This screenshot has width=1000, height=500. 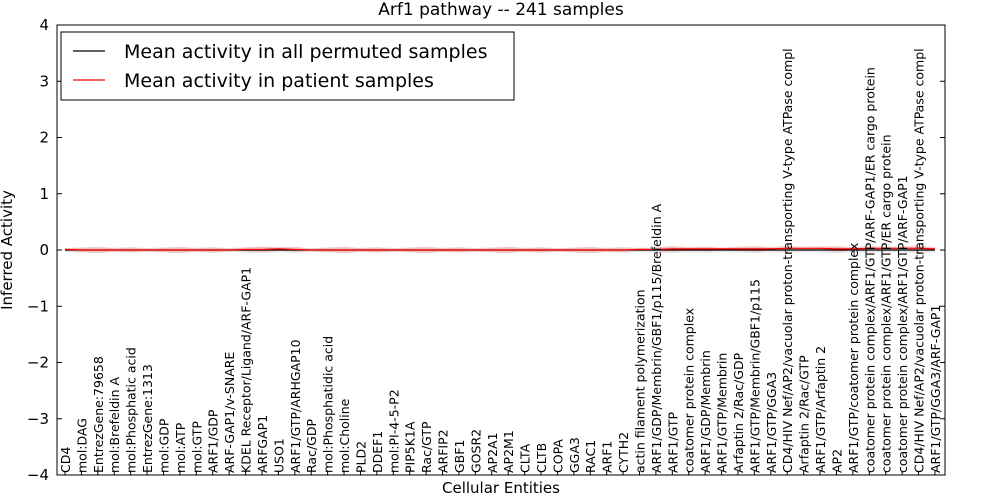 What do you see at coordinates (38, 363) in the screenshot?
I see `y-tick-label: −2` at bounding box center [38, 363].